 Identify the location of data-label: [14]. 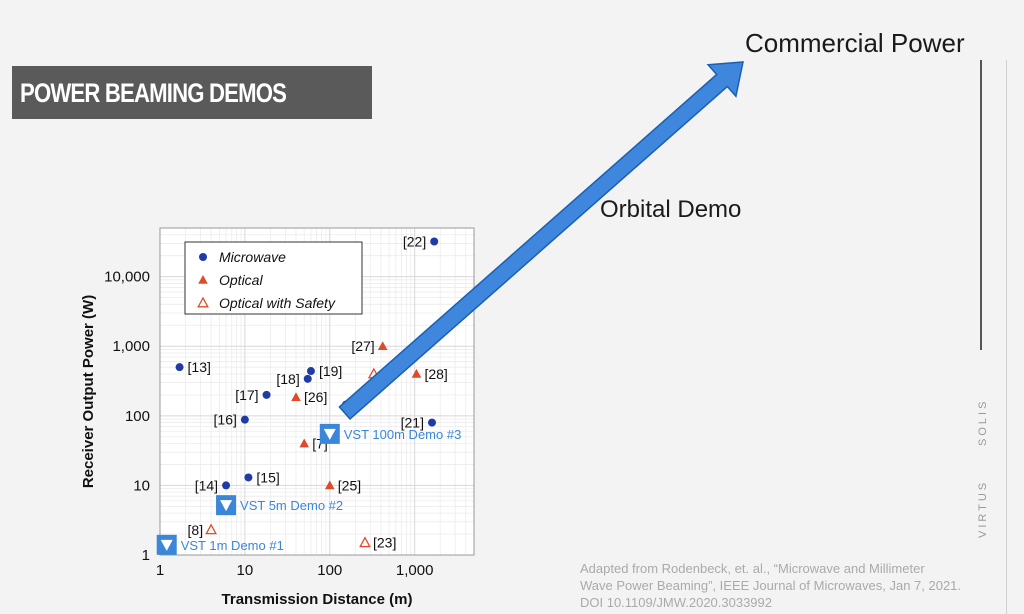
(206, 485).